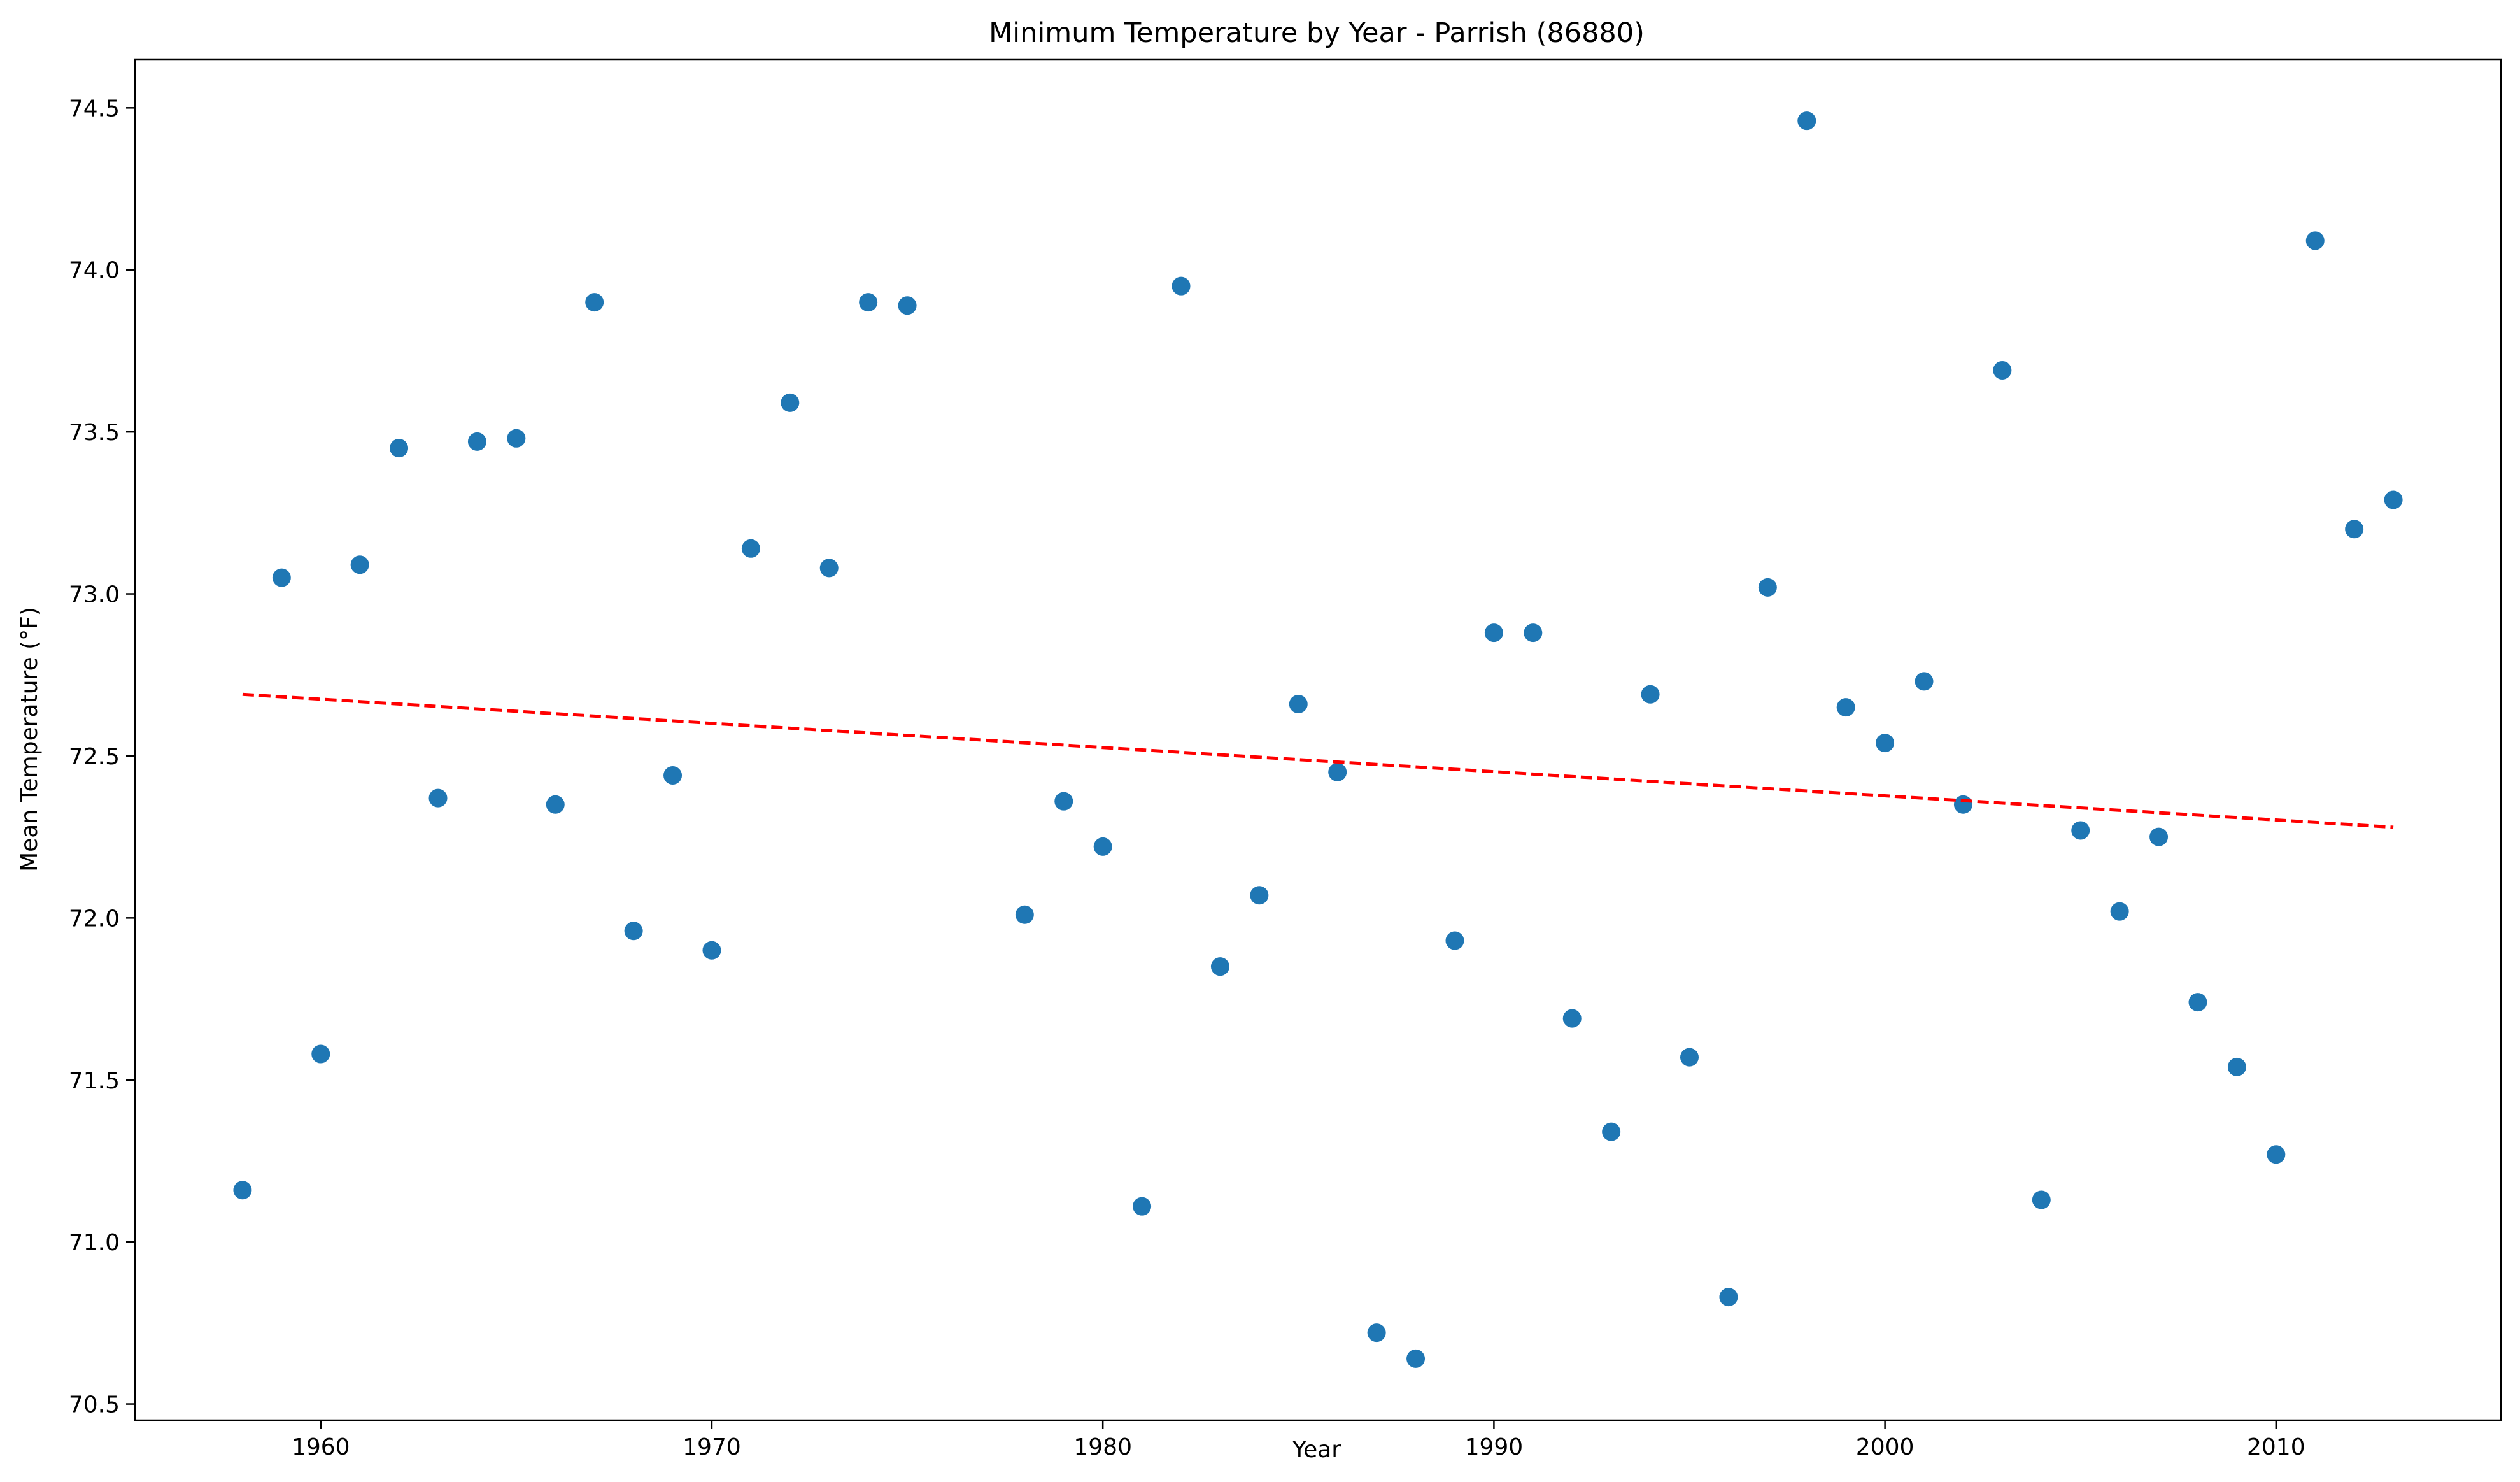 The width and height of the screenshot is (2520, 1482). I want to click on x-axis-label: Year, so click(1316, 1450).